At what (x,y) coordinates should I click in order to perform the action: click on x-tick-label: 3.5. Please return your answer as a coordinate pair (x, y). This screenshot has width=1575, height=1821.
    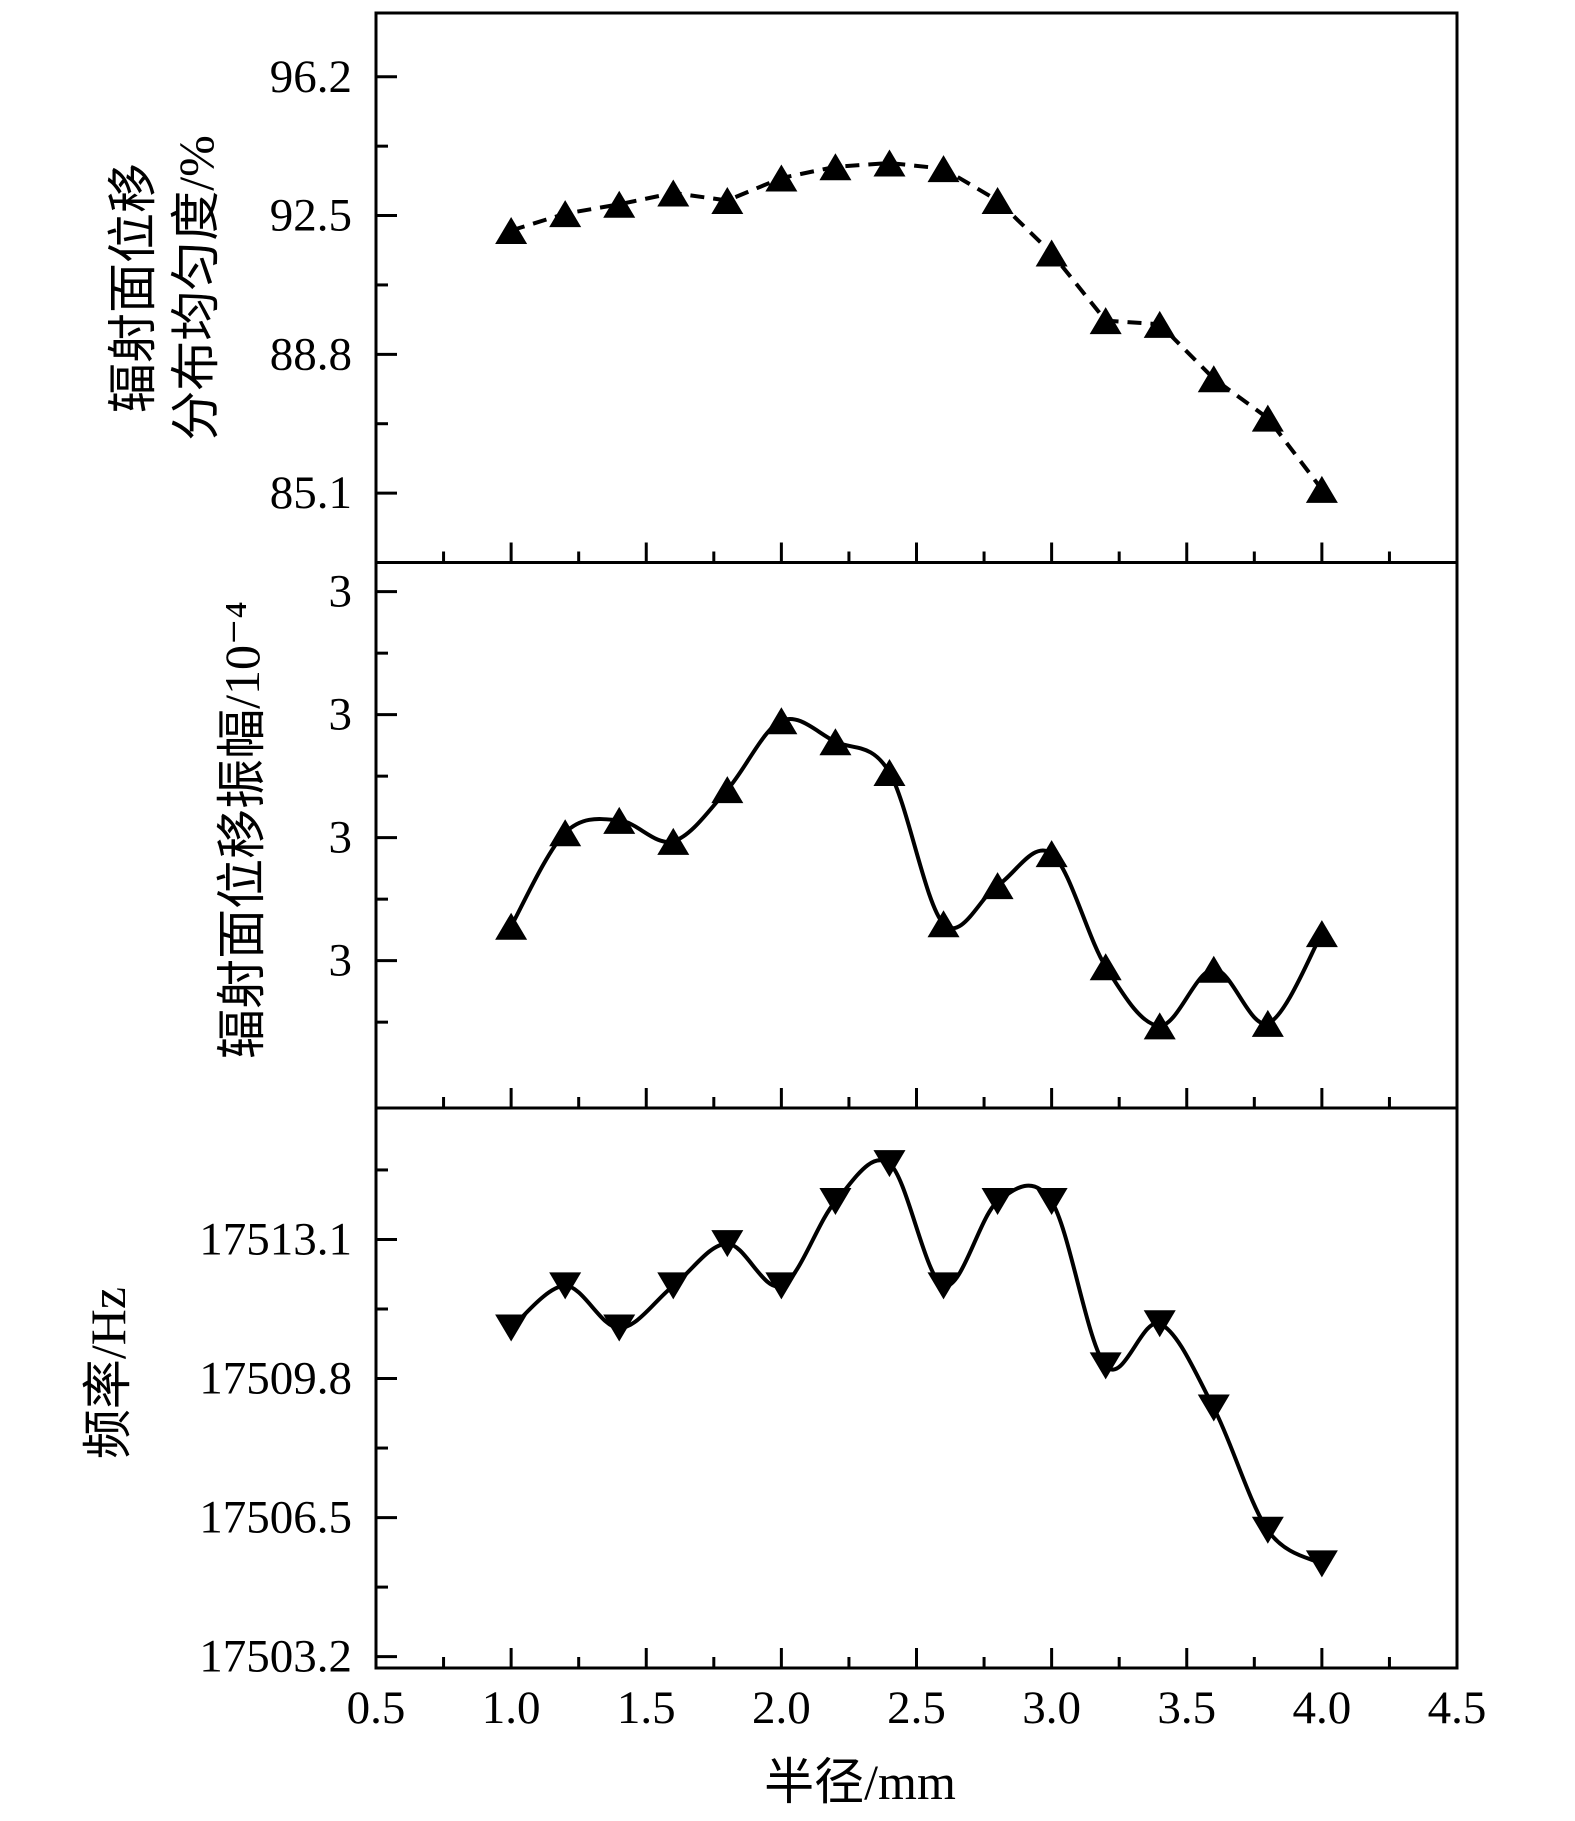
    Looking at the image, I should click on (1186, 1708).